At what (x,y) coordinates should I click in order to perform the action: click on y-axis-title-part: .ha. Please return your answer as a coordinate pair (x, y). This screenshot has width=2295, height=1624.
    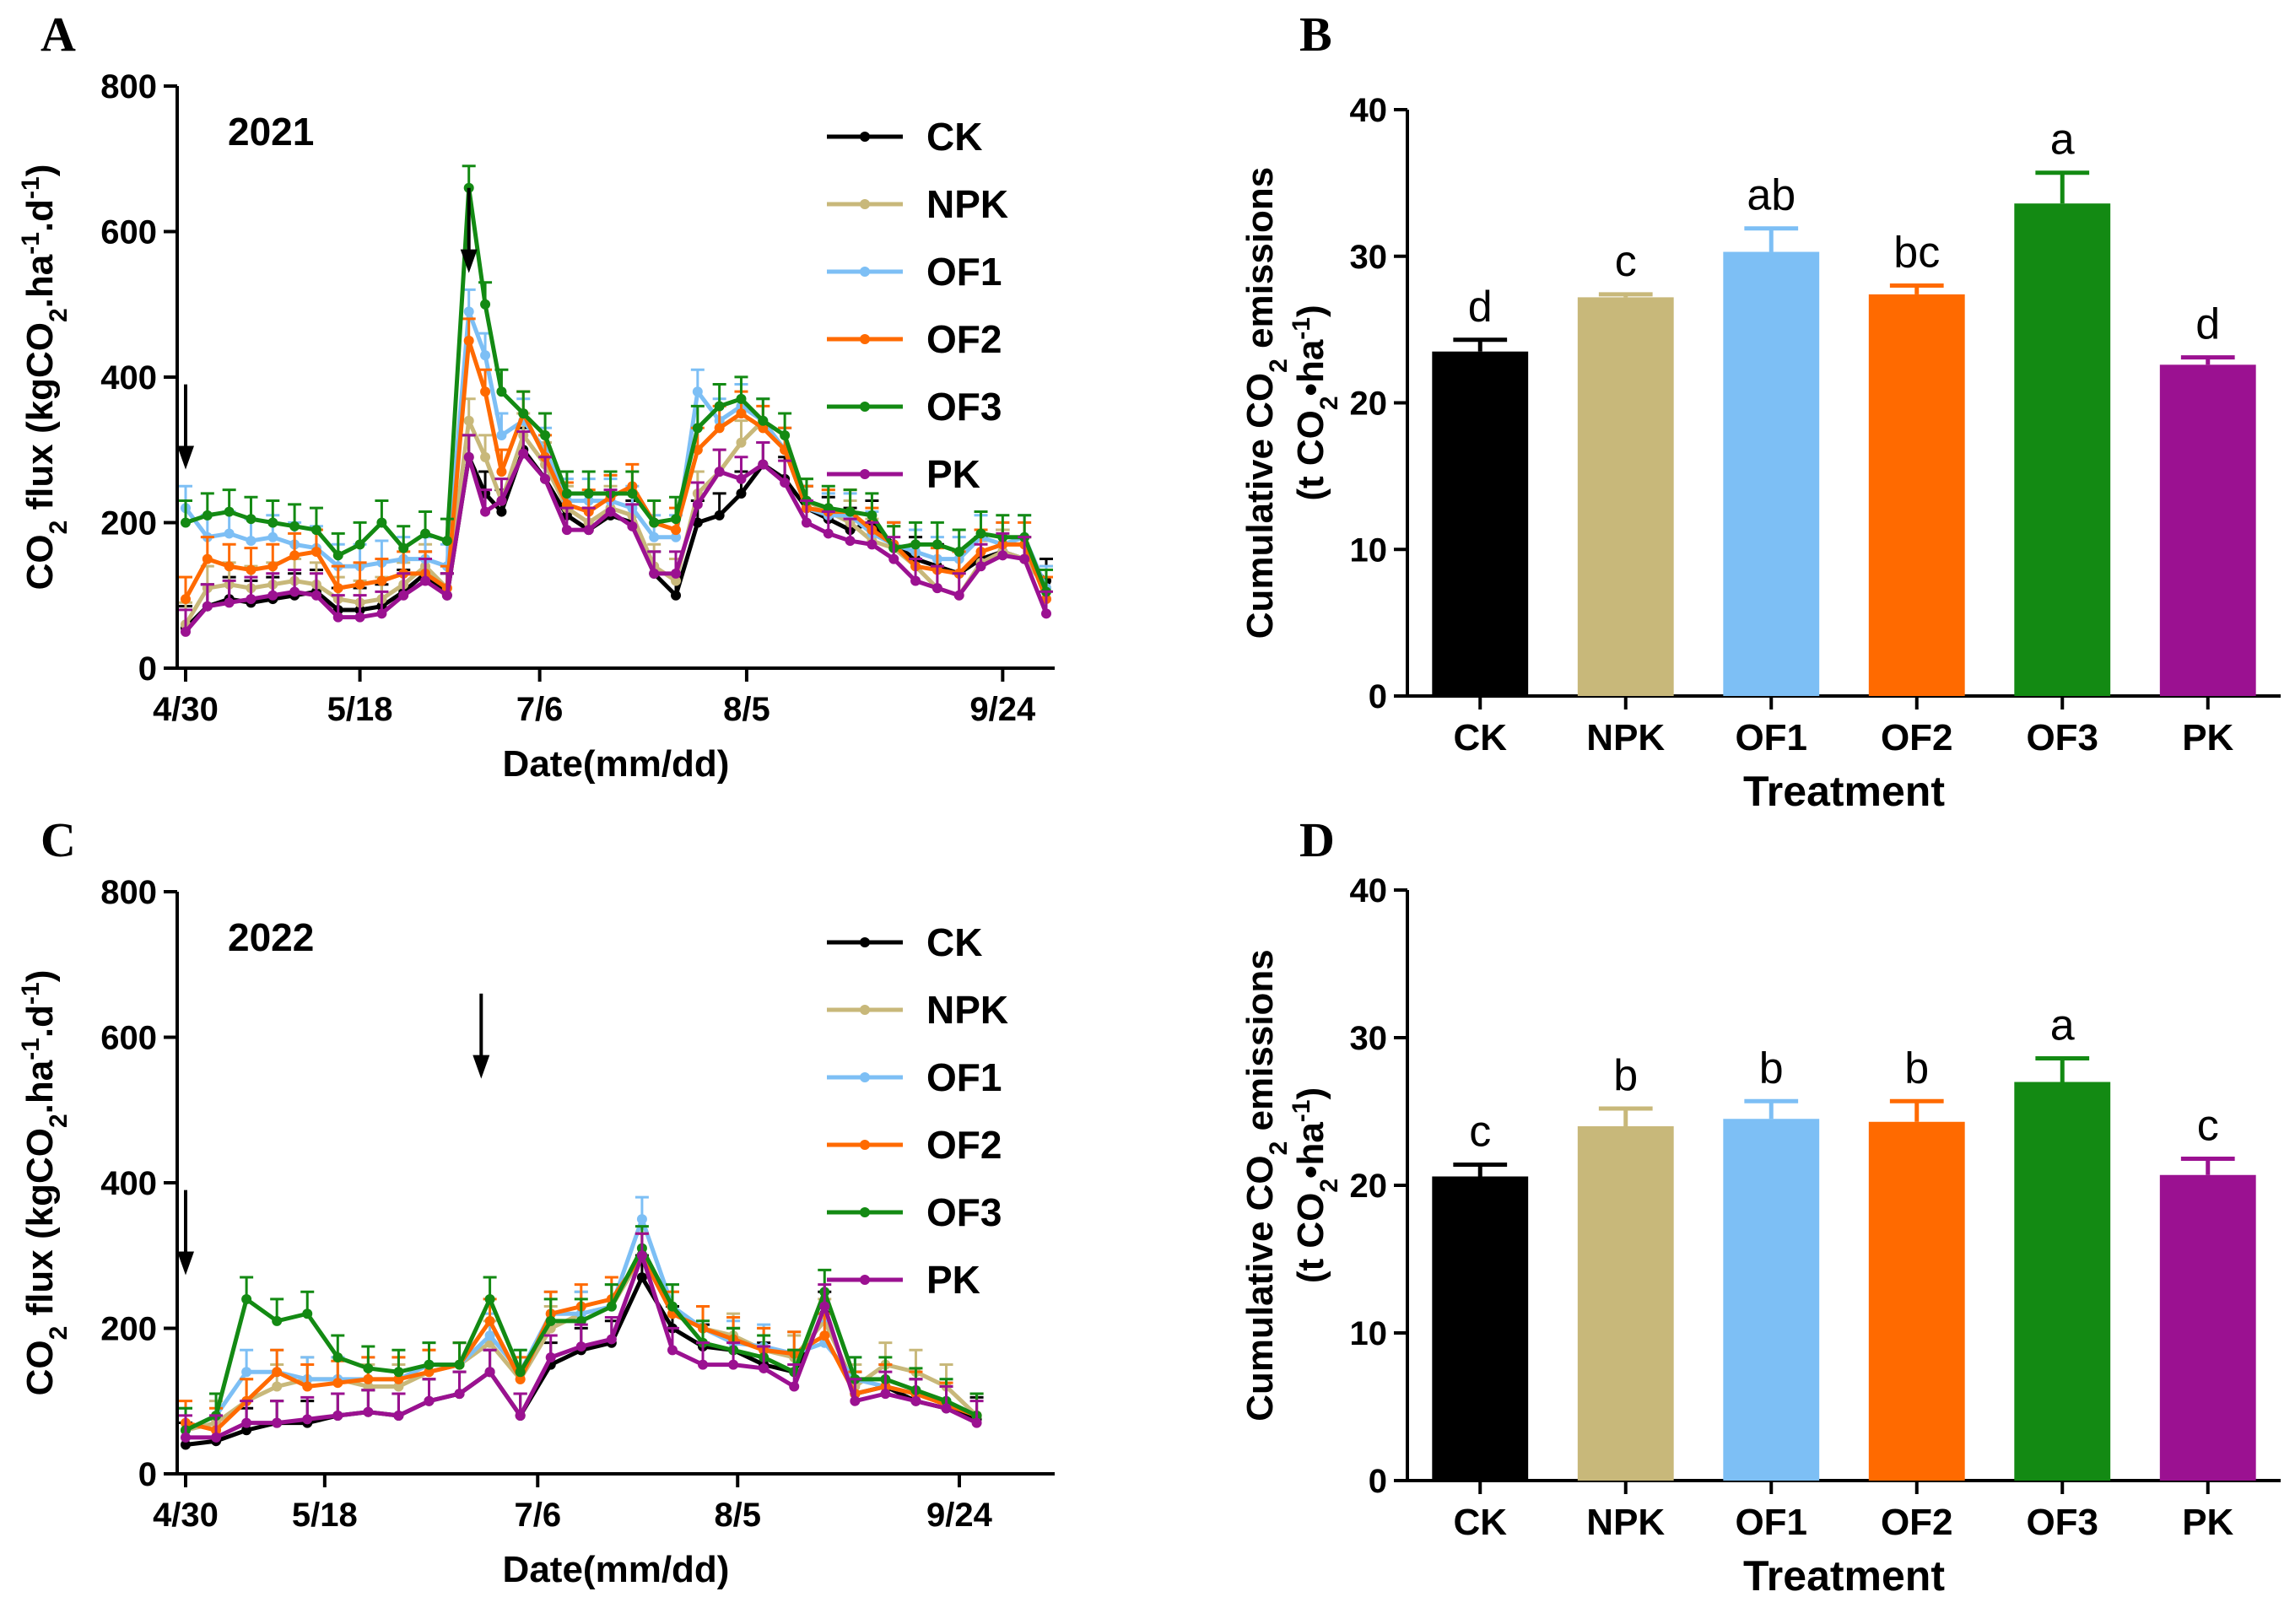
    Looking at the image, I should click on (40, 1087).